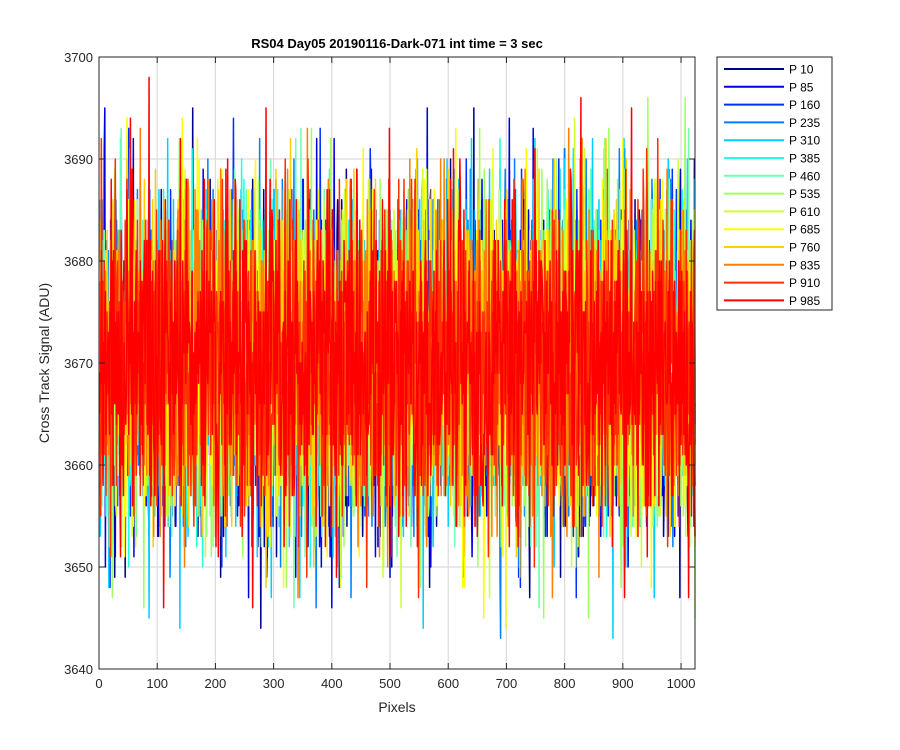  What do you see at coordinates (332, 683) in the screenshot?
I see `x-tick-label: 400` at bounding box center [332, 683].